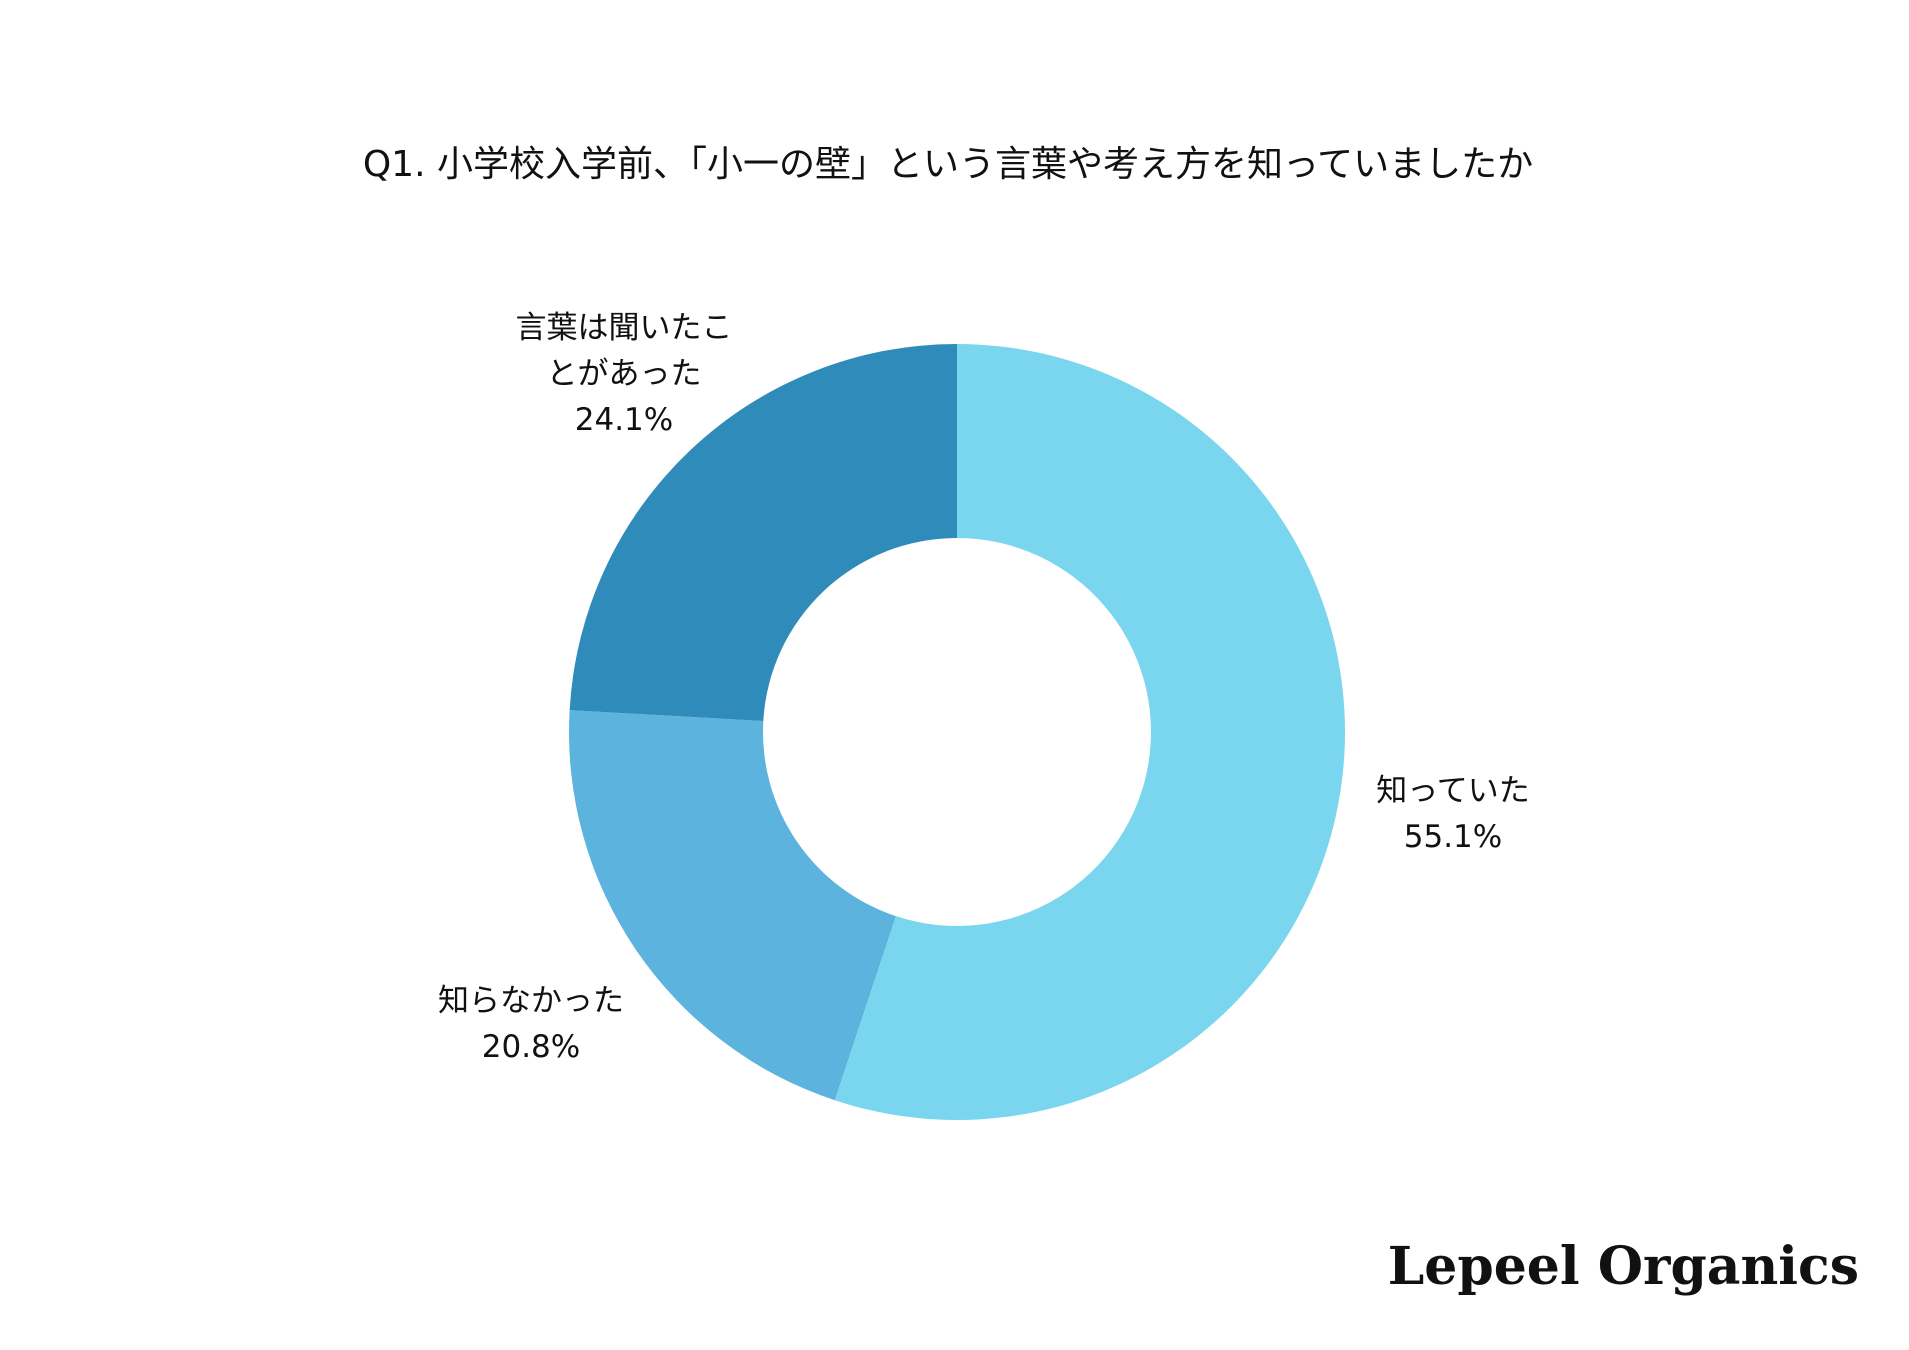 This screenshot has width=1909, height=1350. I want to click on label-knew-text: 知っていた, so click(1453, 791).